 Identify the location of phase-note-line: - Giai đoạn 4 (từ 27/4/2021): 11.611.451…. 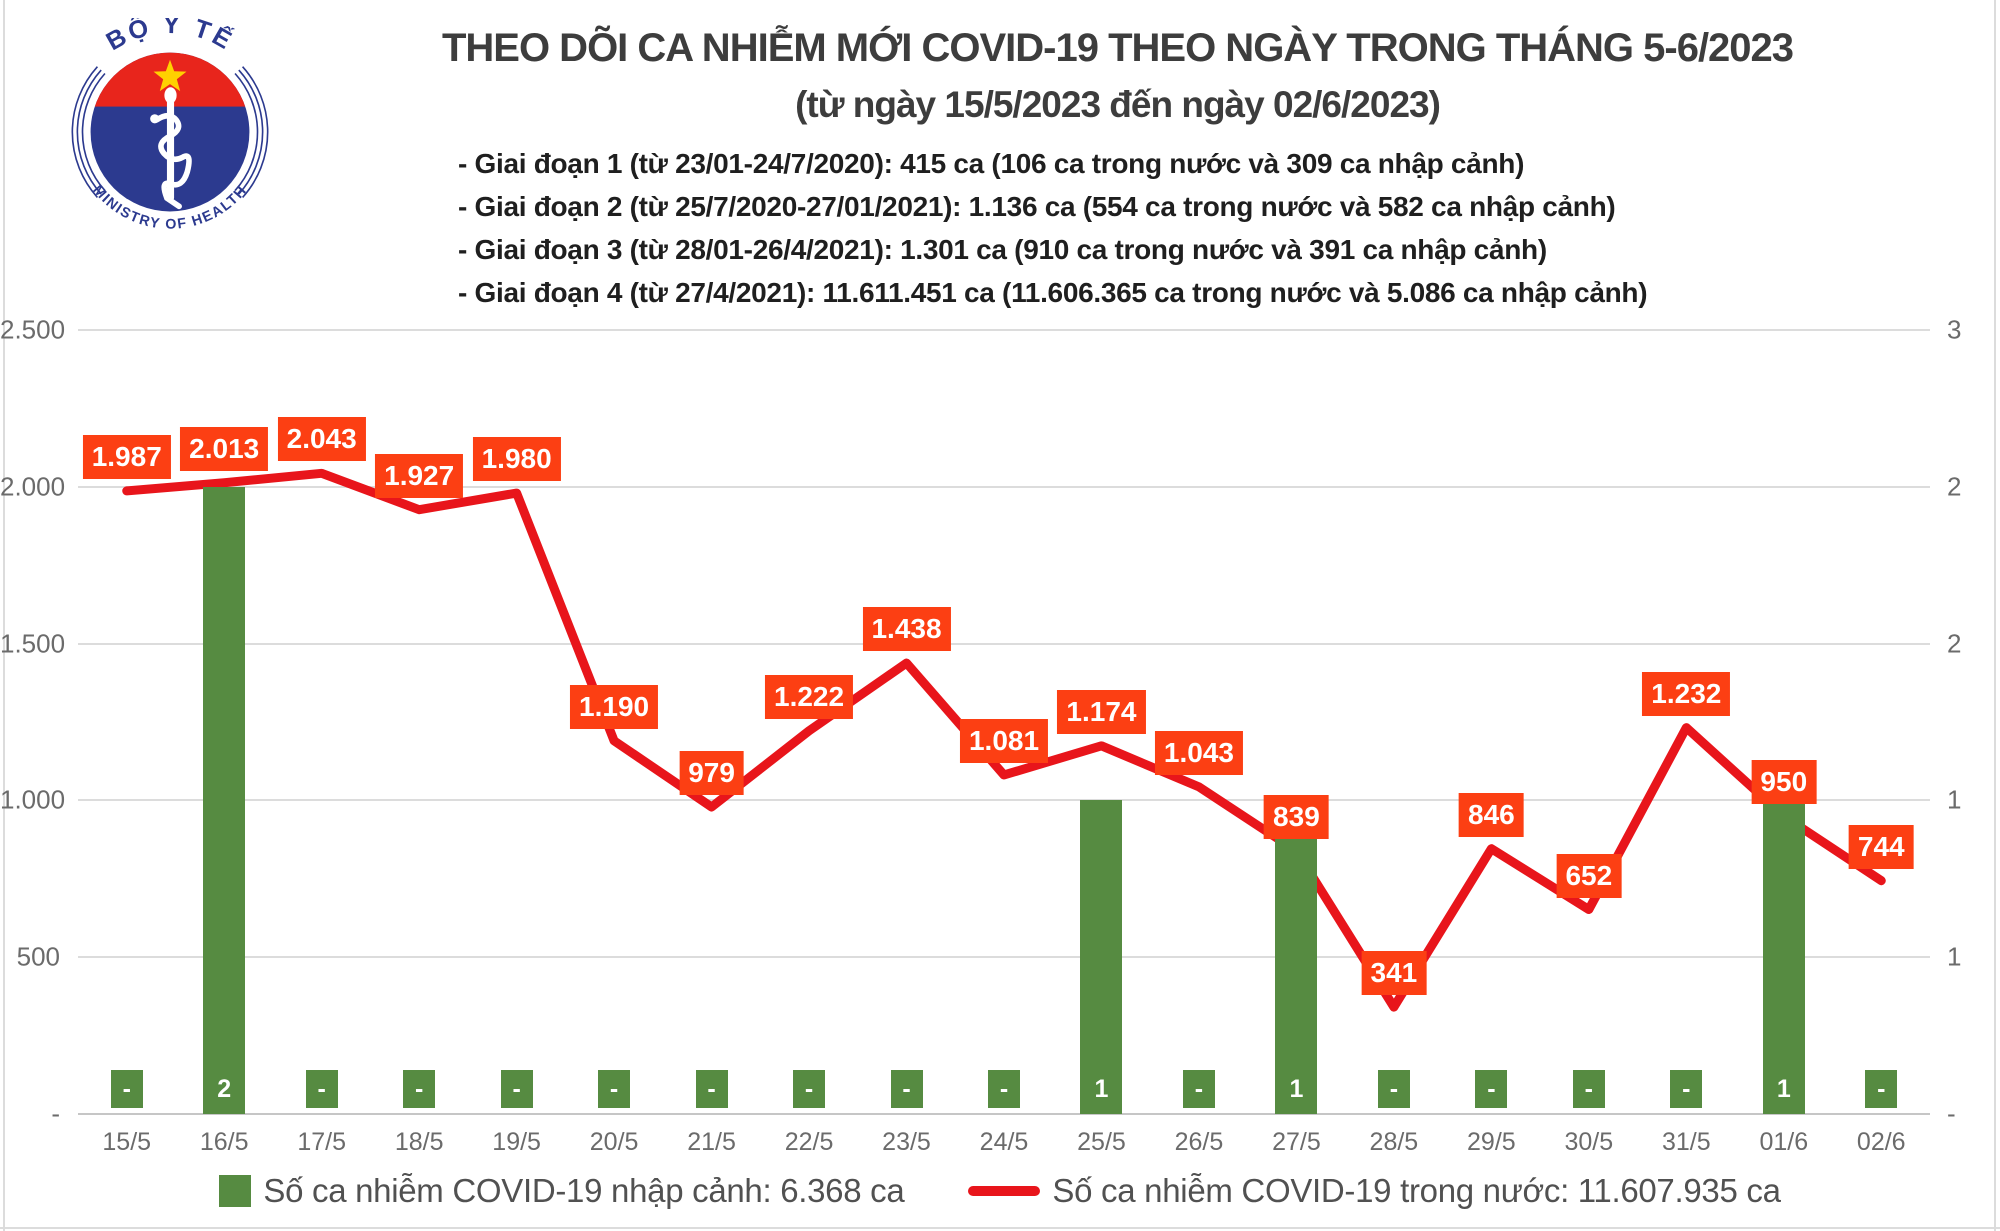
(1053, 292).